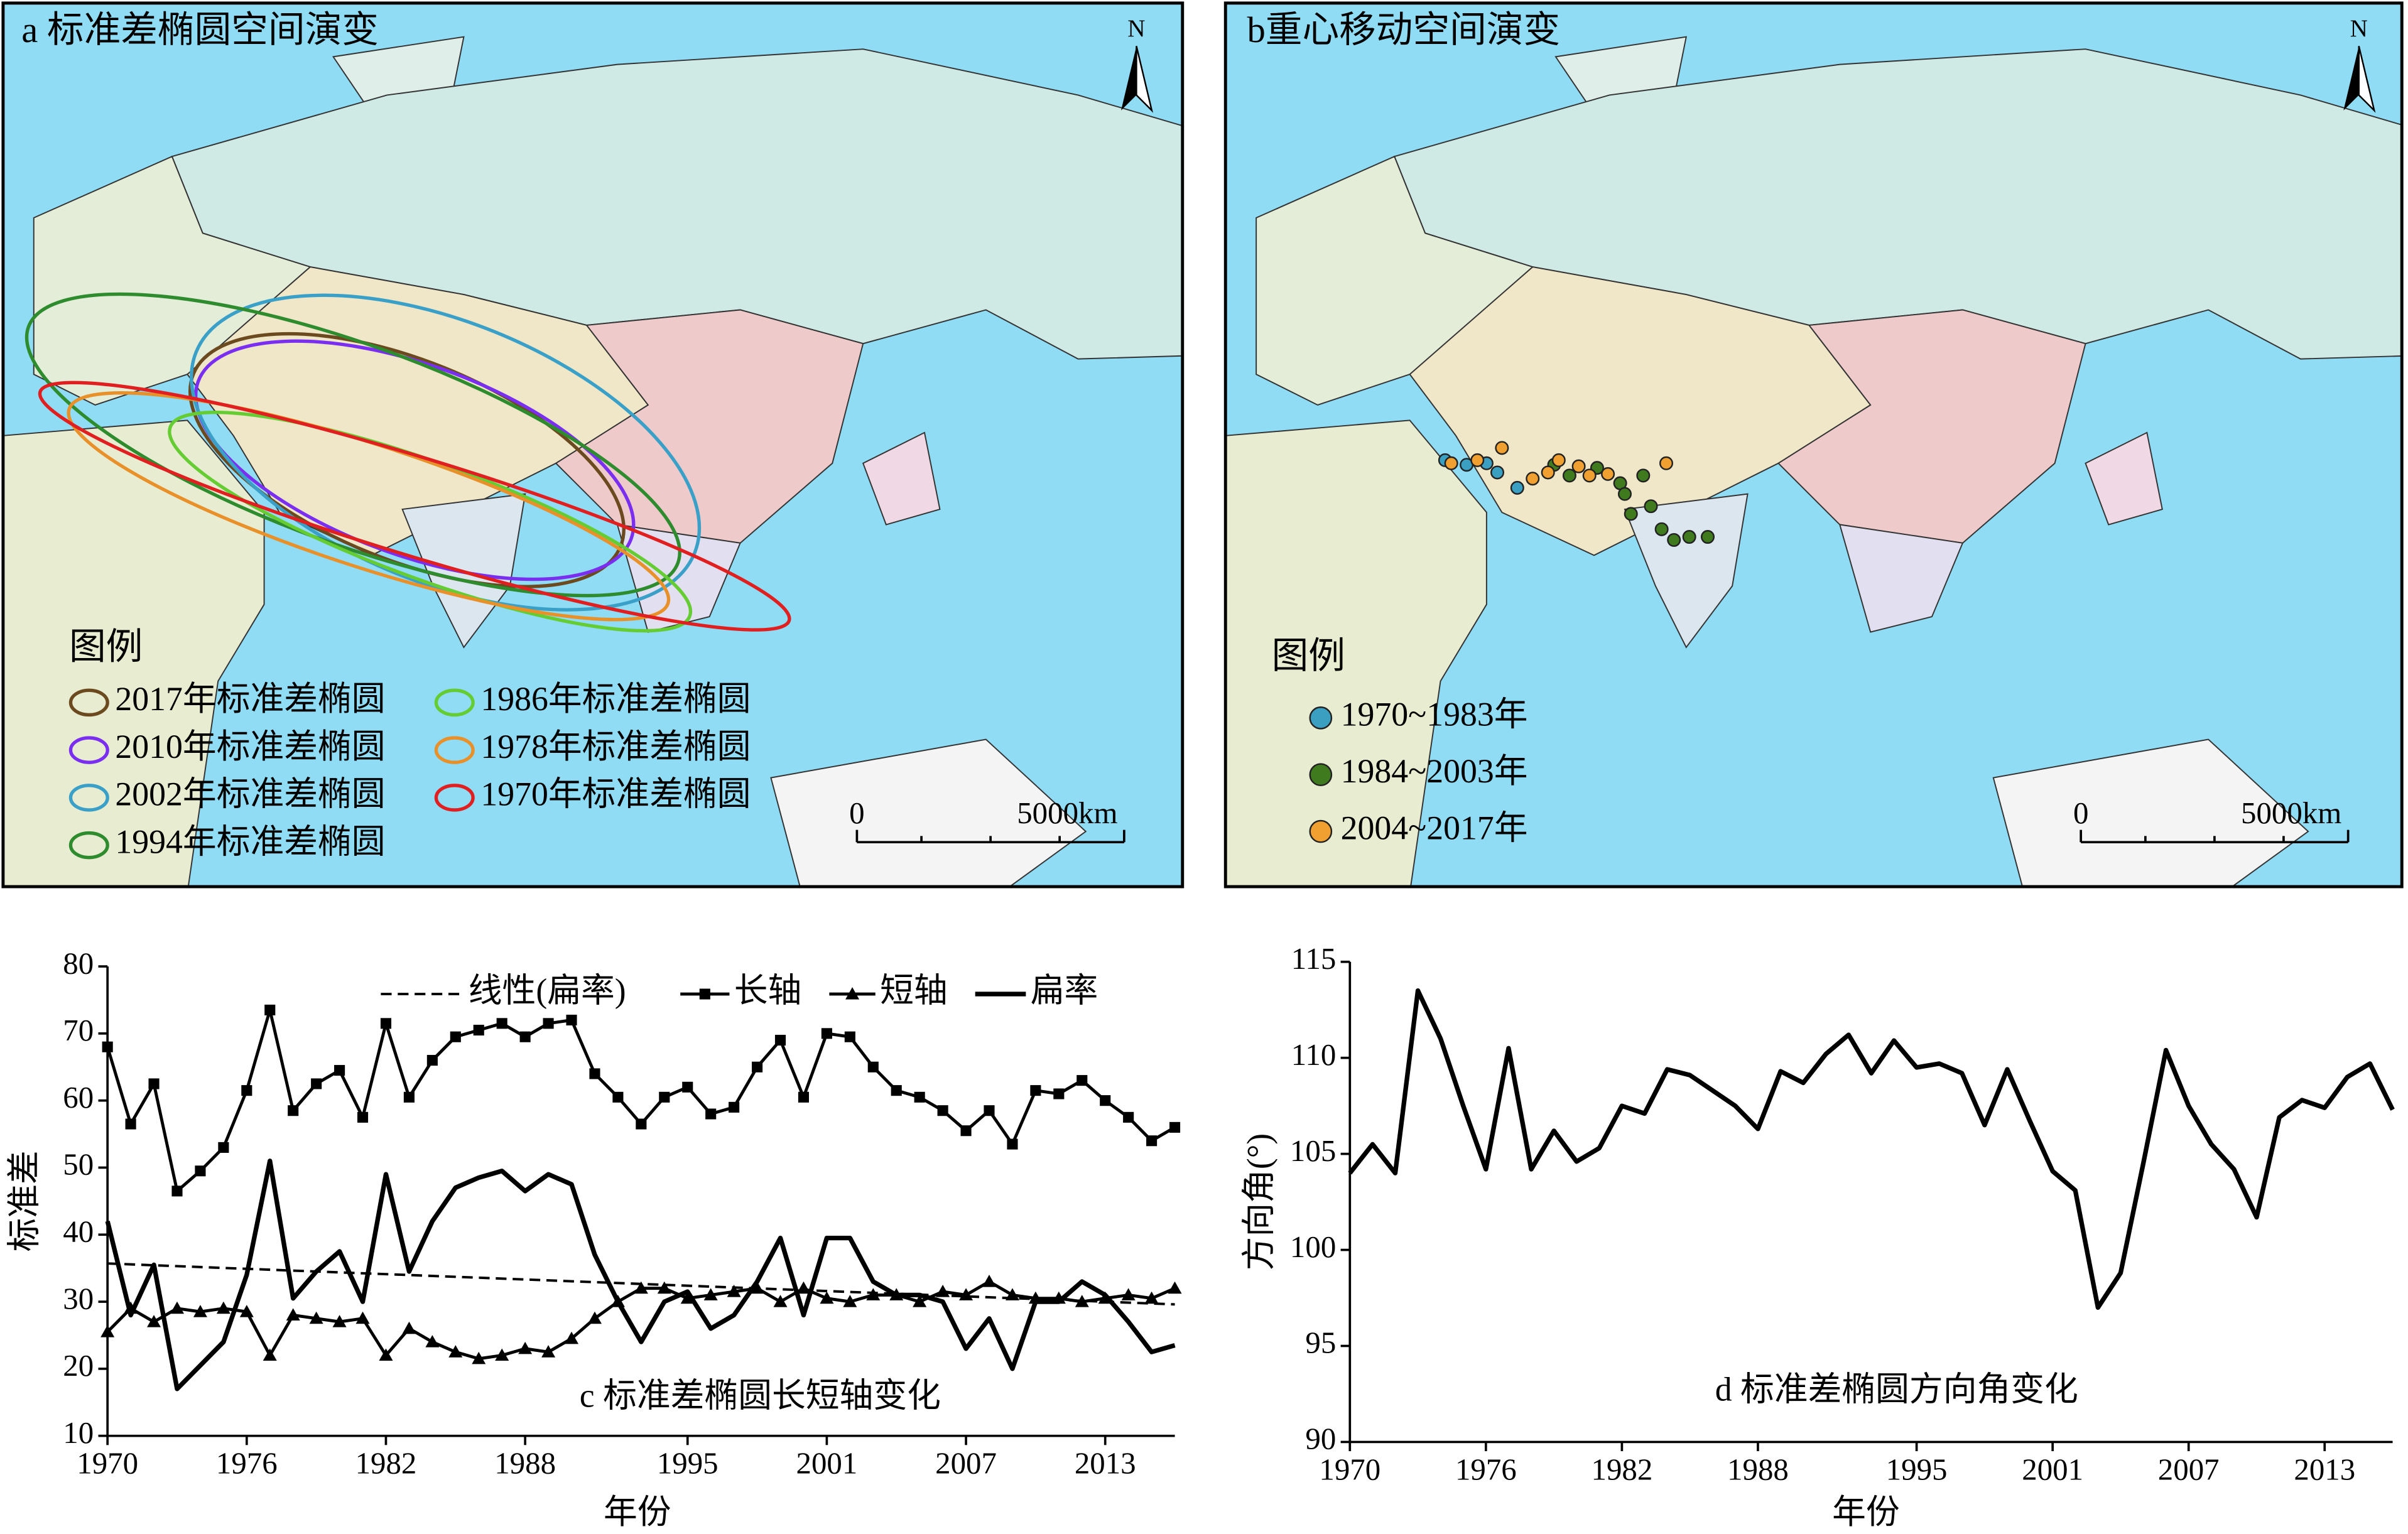  Describe the element at coordinates (914, 990) in the screenshot. I see `legend-label: 短轴` at that location.